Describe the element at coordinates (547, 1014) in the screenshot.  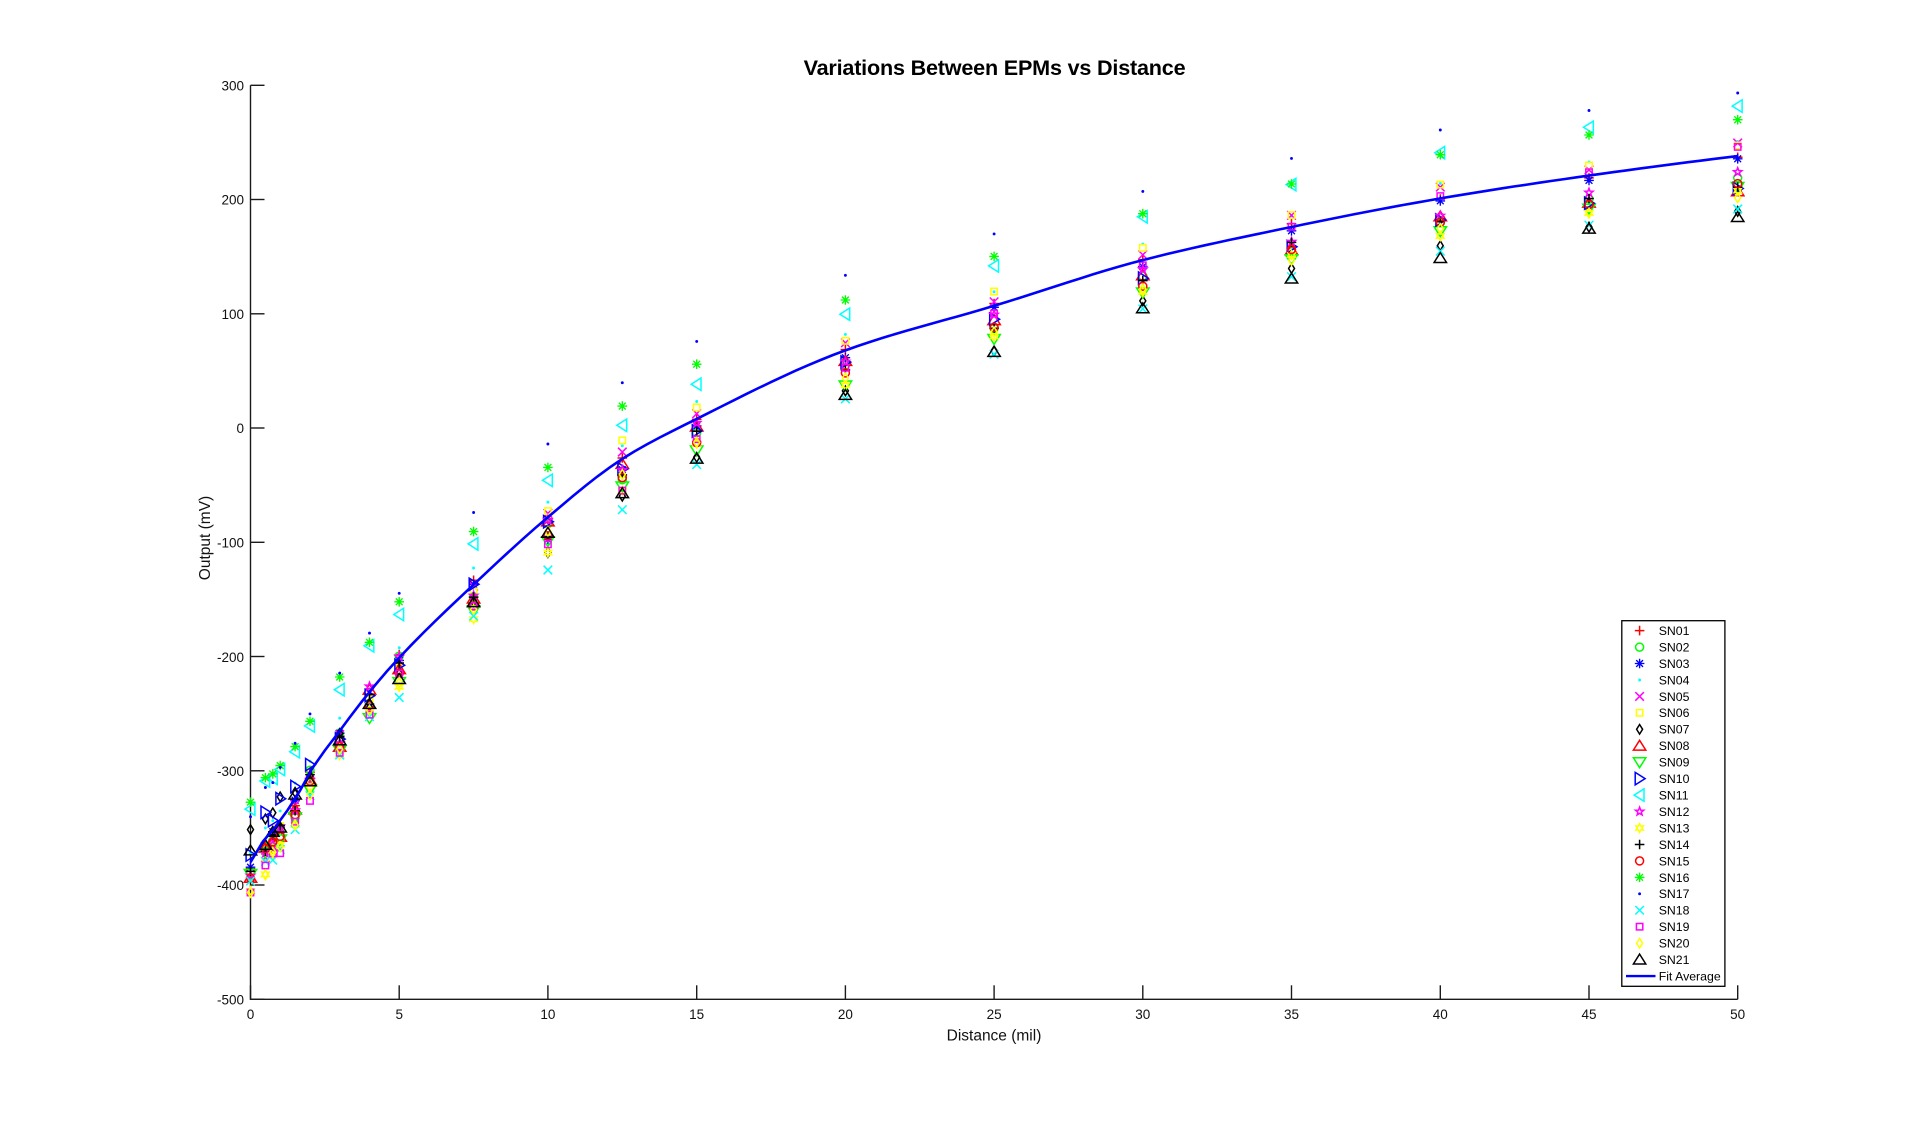
I see `svg-text: 10` at that location.